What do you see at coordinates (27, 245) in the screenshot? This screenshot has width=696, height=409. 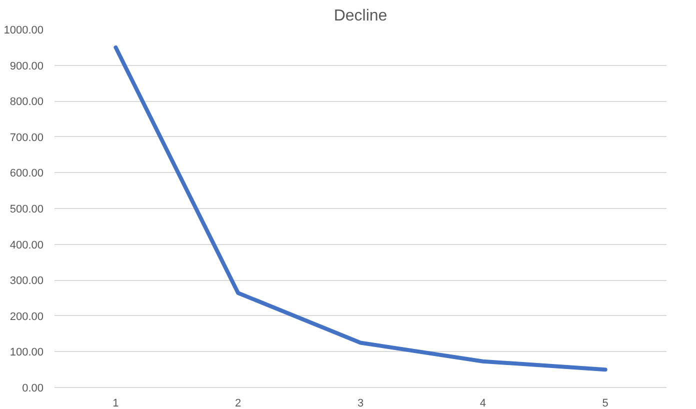 I see `y-tick-label: 400.00` at bounding box center [27, 245].